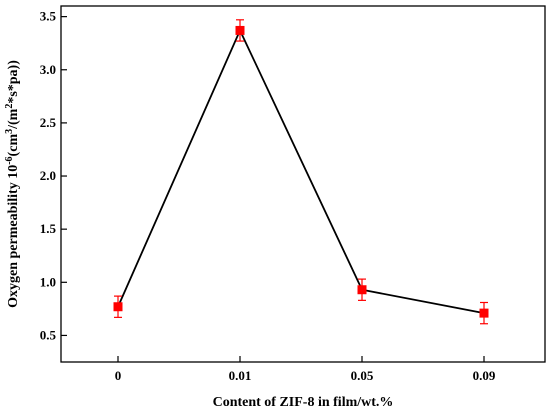 This screenshot has width=550, height=415. Describe the element at coordinates (13, 82) in the screenshot. I see `y-axis-title-part-d: *s*pa))` at that location.